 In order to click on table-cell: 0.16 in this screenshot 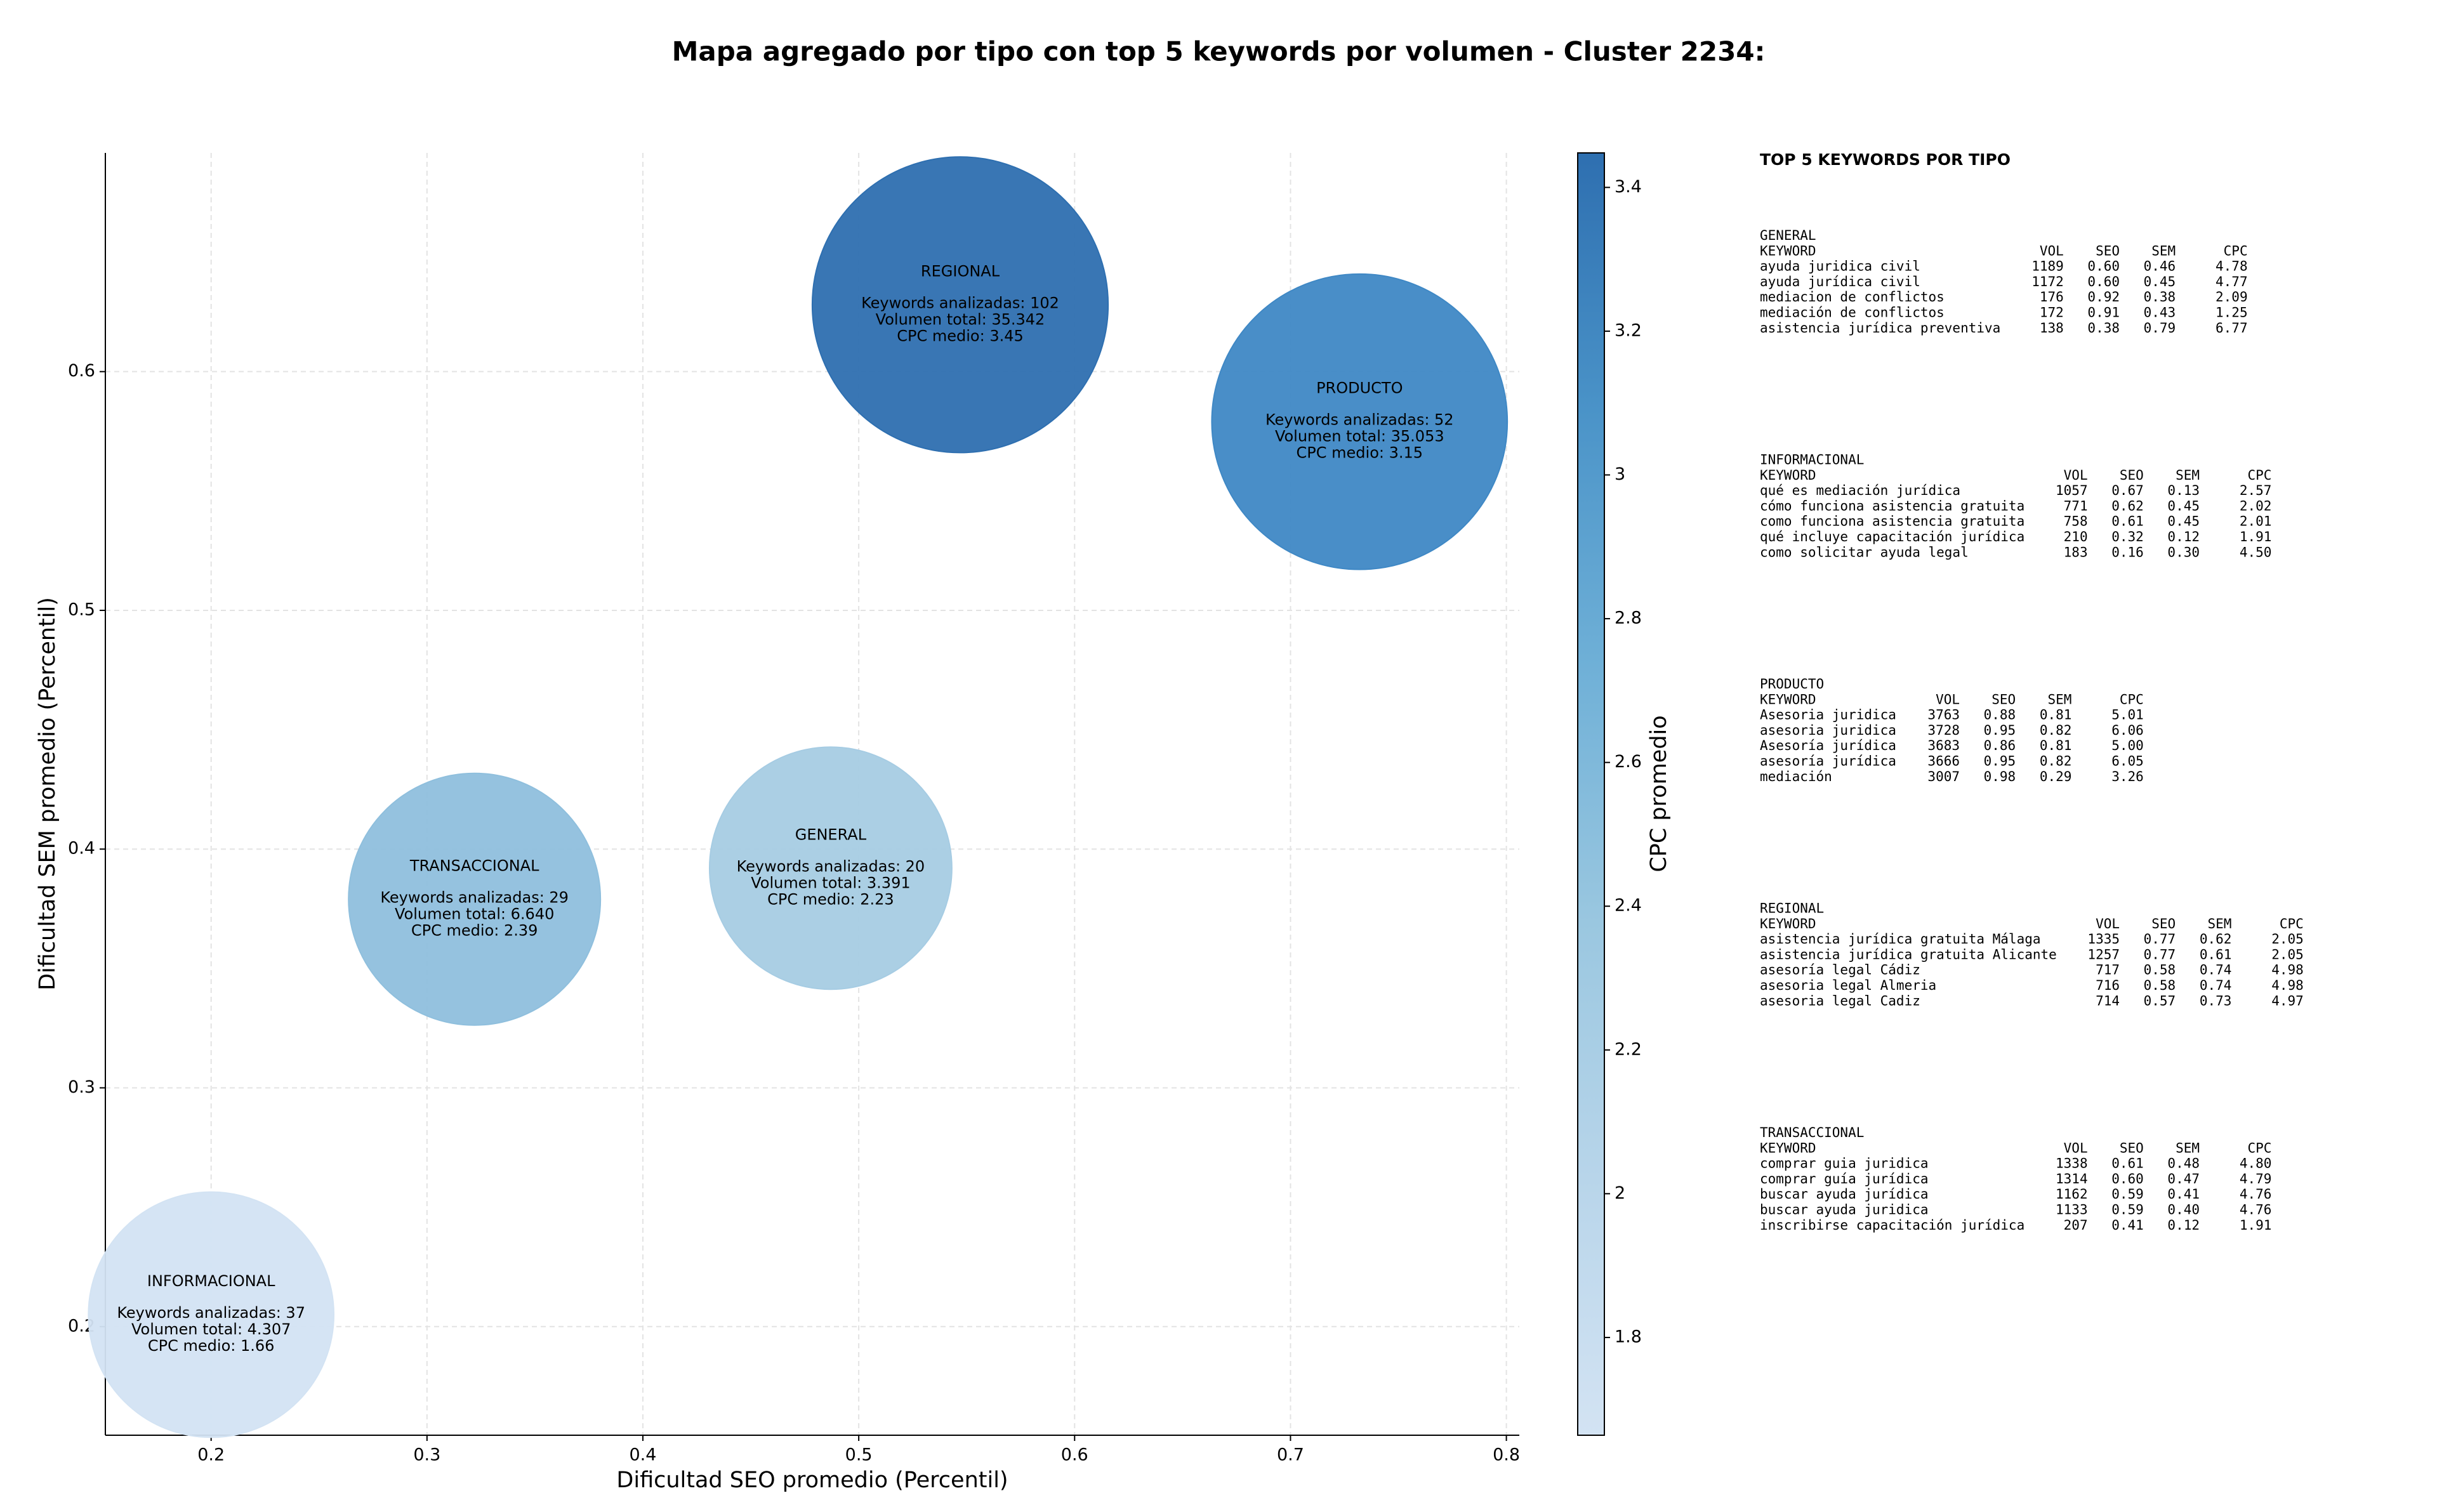, I will do `click(2127, 552)`.